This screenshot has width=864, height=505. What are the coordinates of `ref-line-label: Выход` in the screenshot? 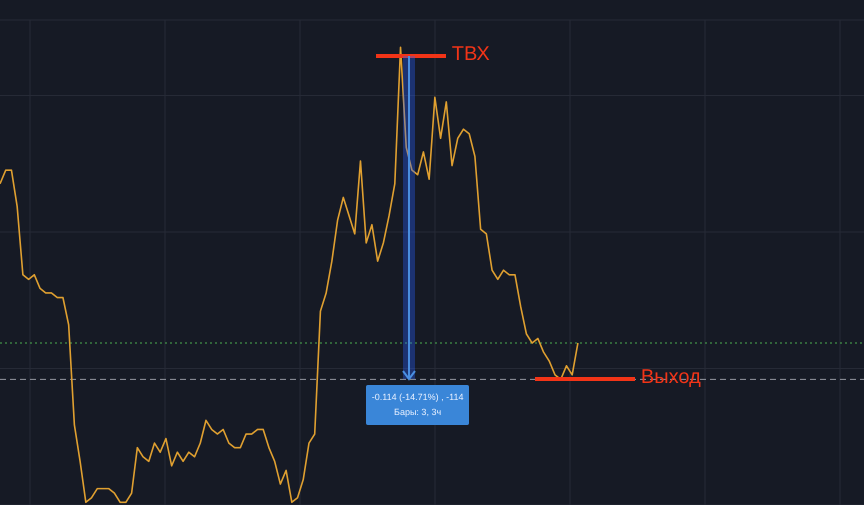 It's located at (670, 378).